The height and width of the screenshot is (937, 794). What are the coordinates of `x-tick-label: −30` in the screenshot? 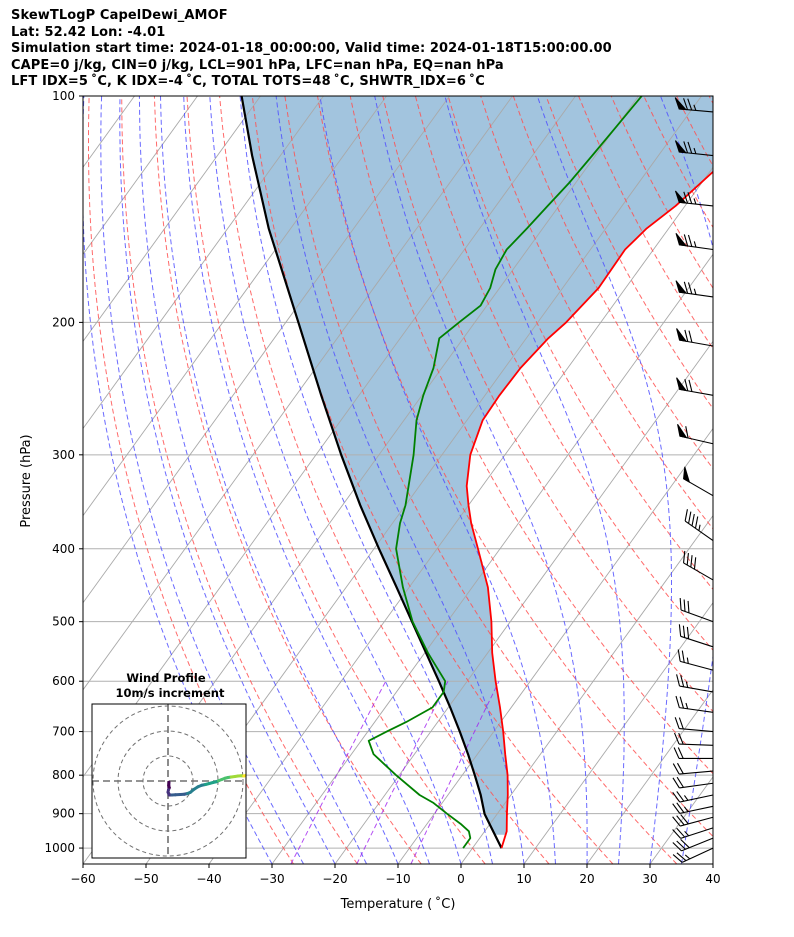 It's located at (271, 879).